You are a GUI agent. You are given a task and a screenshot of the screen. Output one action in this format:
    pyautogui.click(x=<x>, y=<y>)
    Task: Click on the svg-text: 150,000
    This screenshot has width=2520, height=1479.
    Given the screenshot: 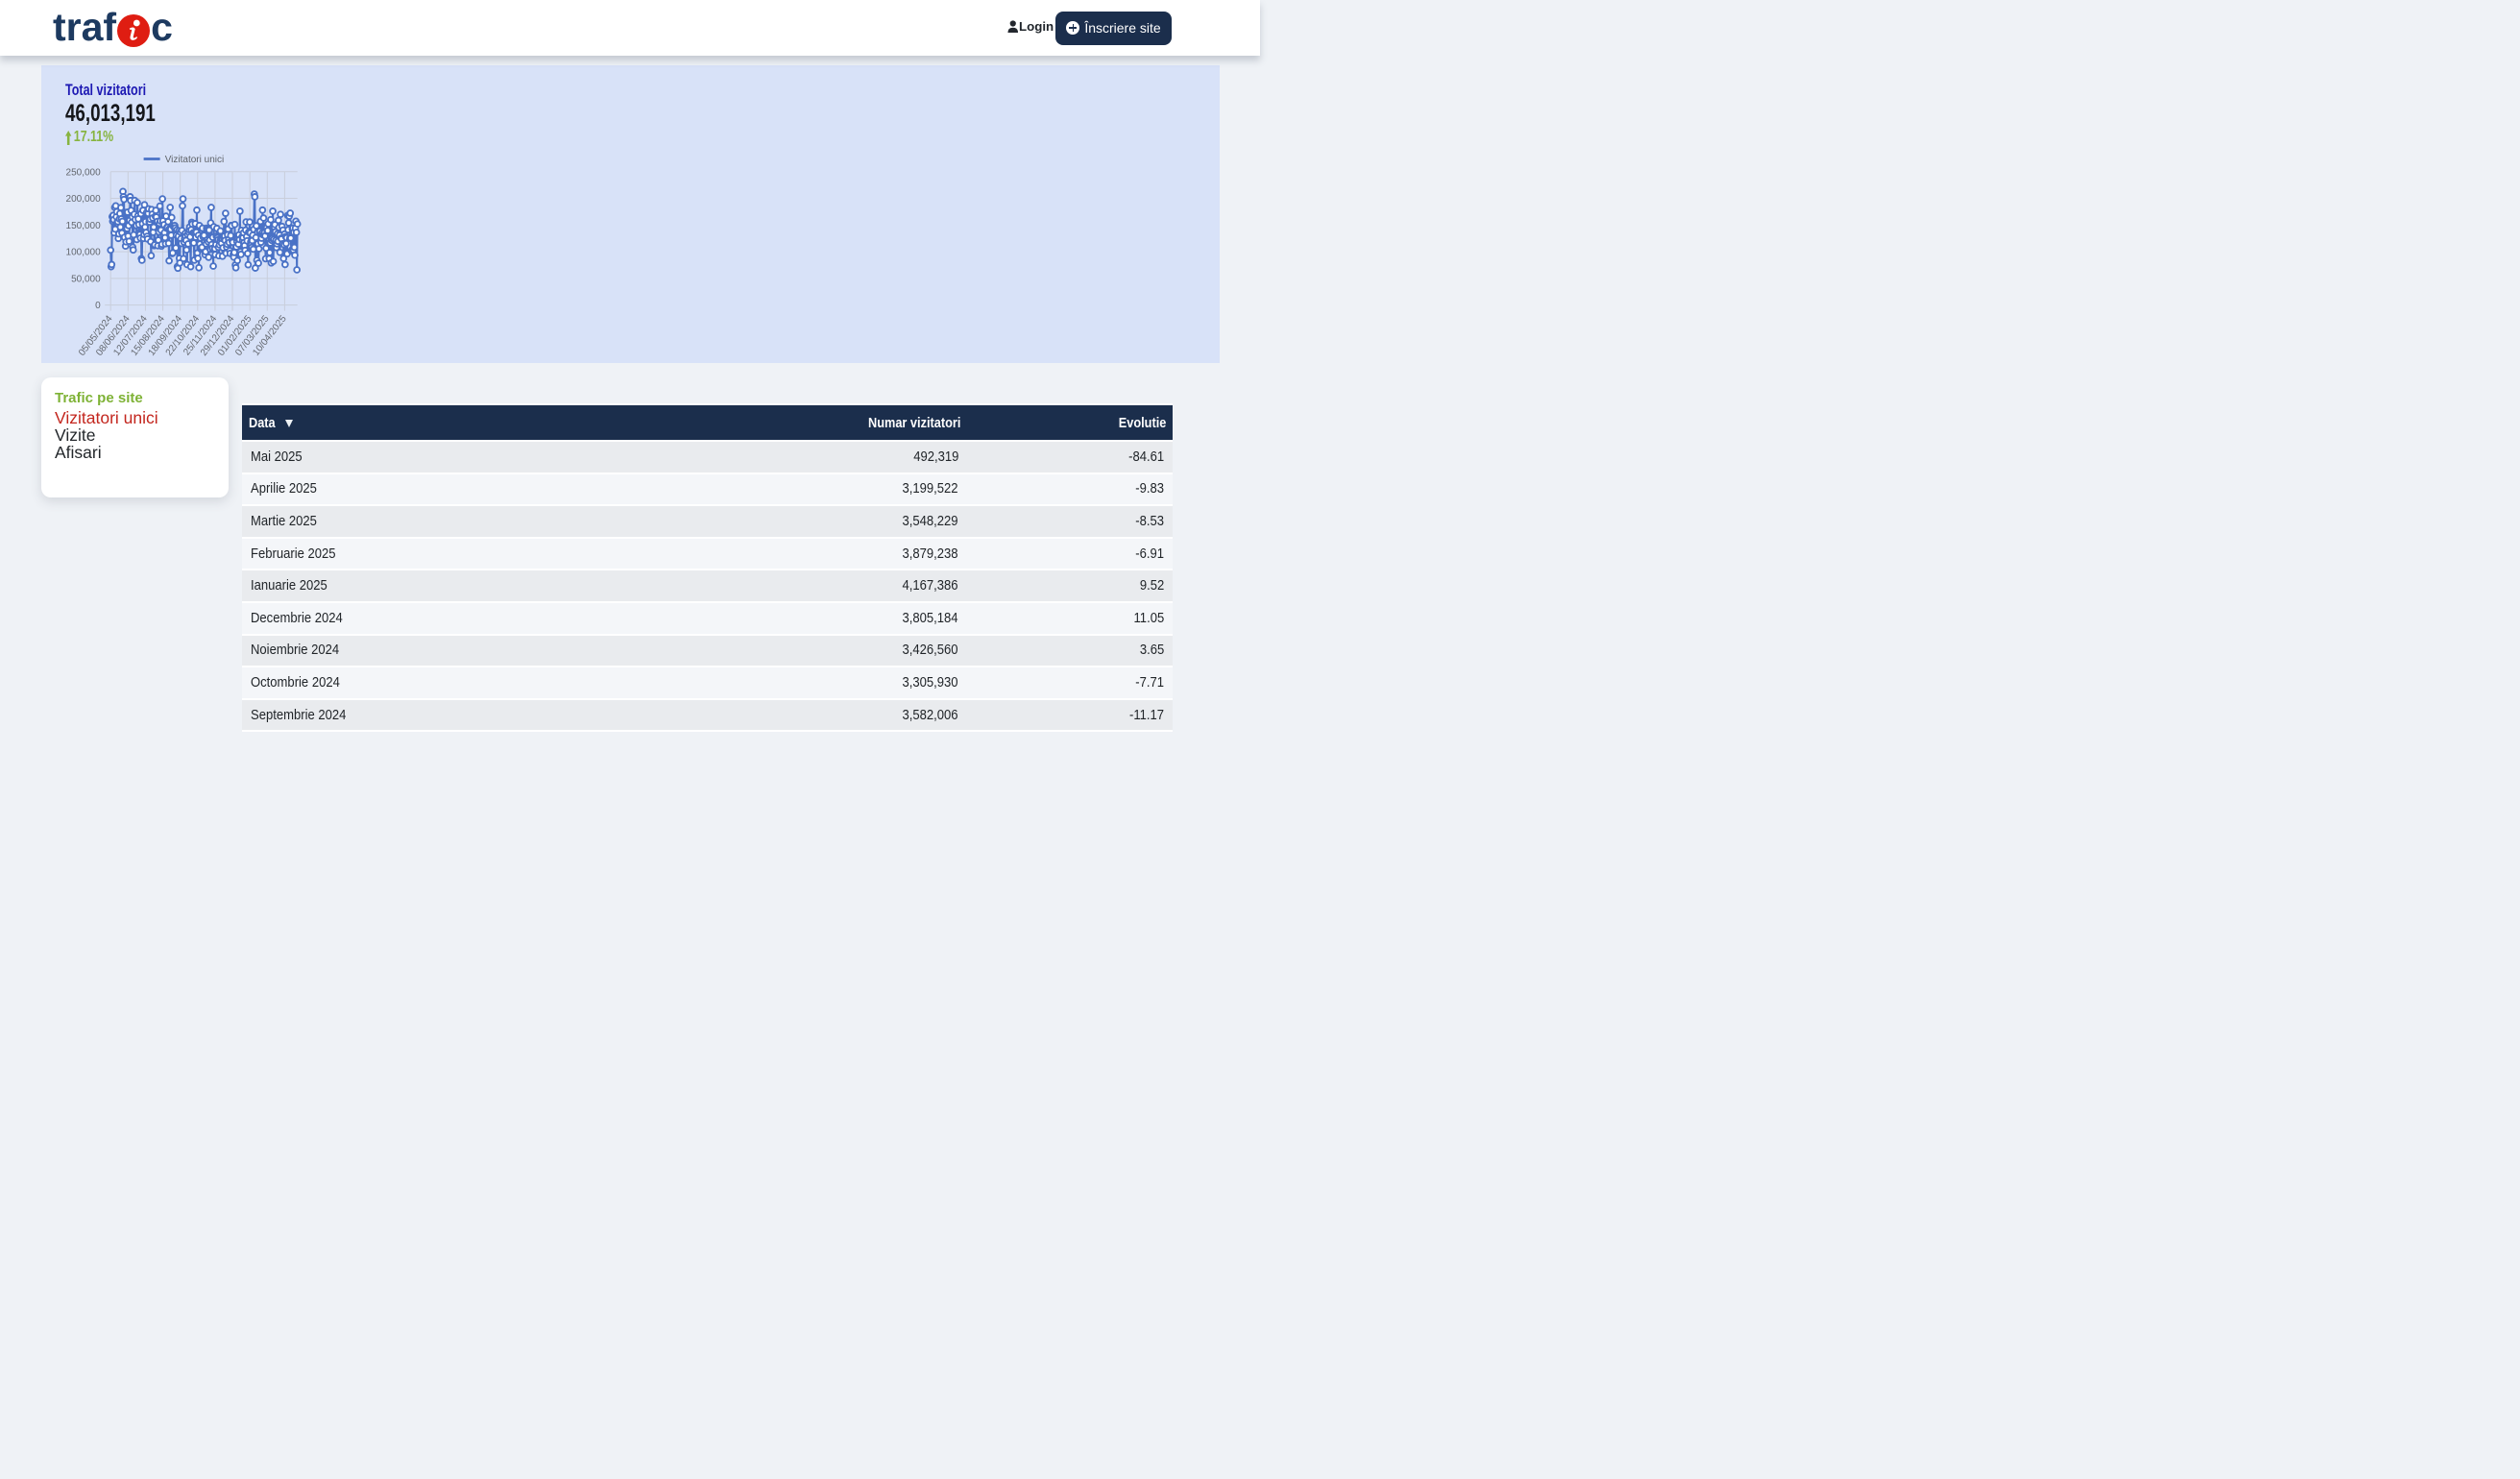 What is the action you would take?
    pyautogui.click(x=84, y=225)
    